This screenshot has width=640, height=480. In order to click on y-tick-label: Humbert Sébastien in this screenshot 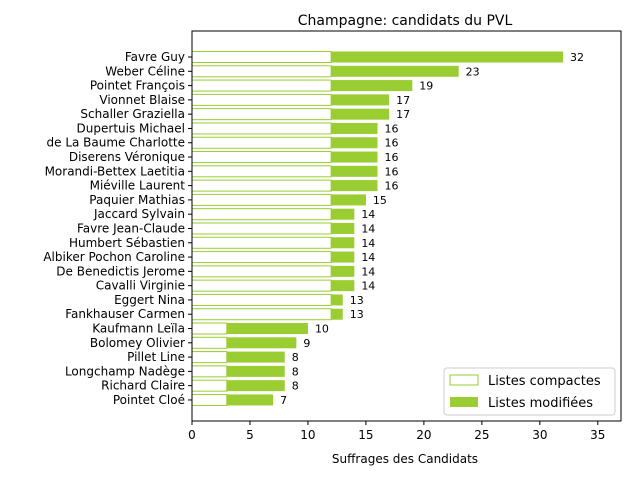, I will do `click(127, 243)`.